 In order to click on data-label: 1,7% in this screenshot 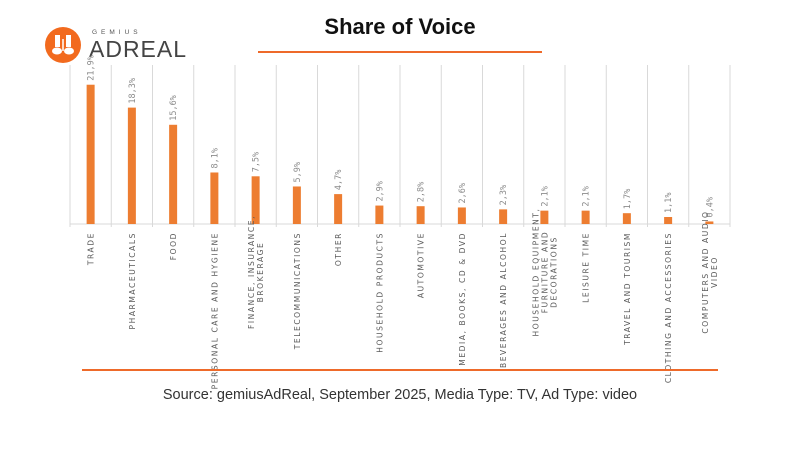, I will do `click(628, 199)`.